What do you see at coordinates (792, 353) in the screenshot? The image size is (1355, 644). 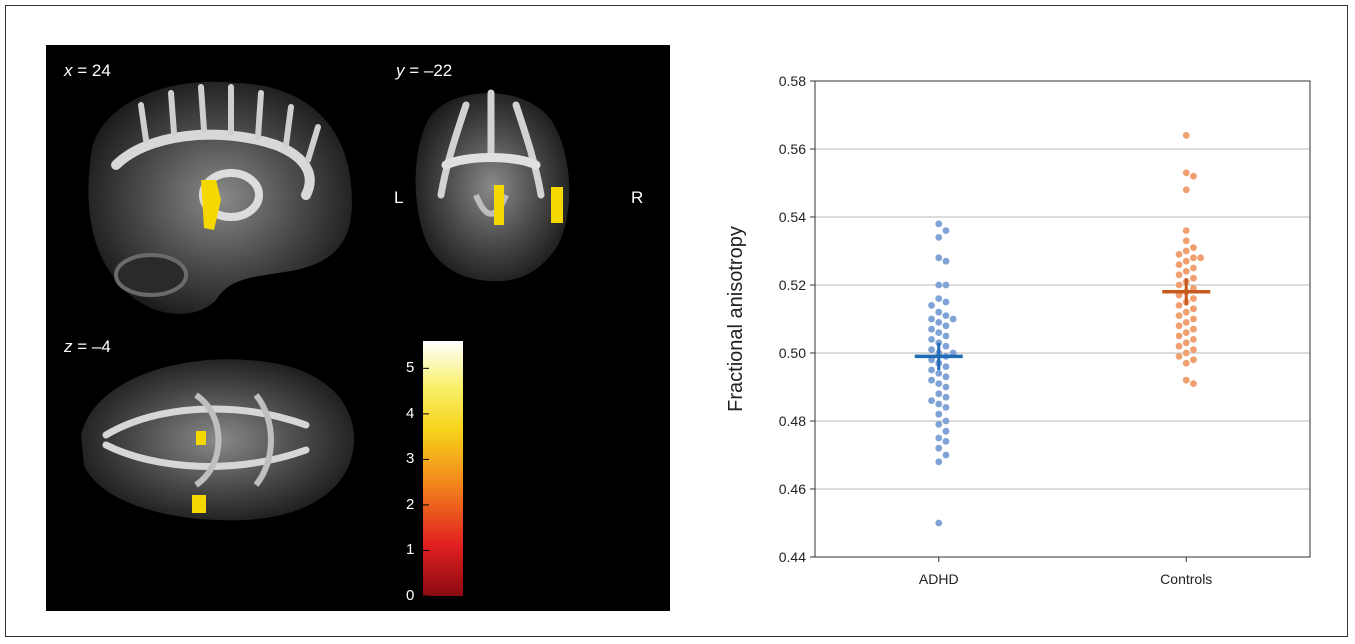 I see `y-tick-label: 0.50` at bounding box center [792, 353].